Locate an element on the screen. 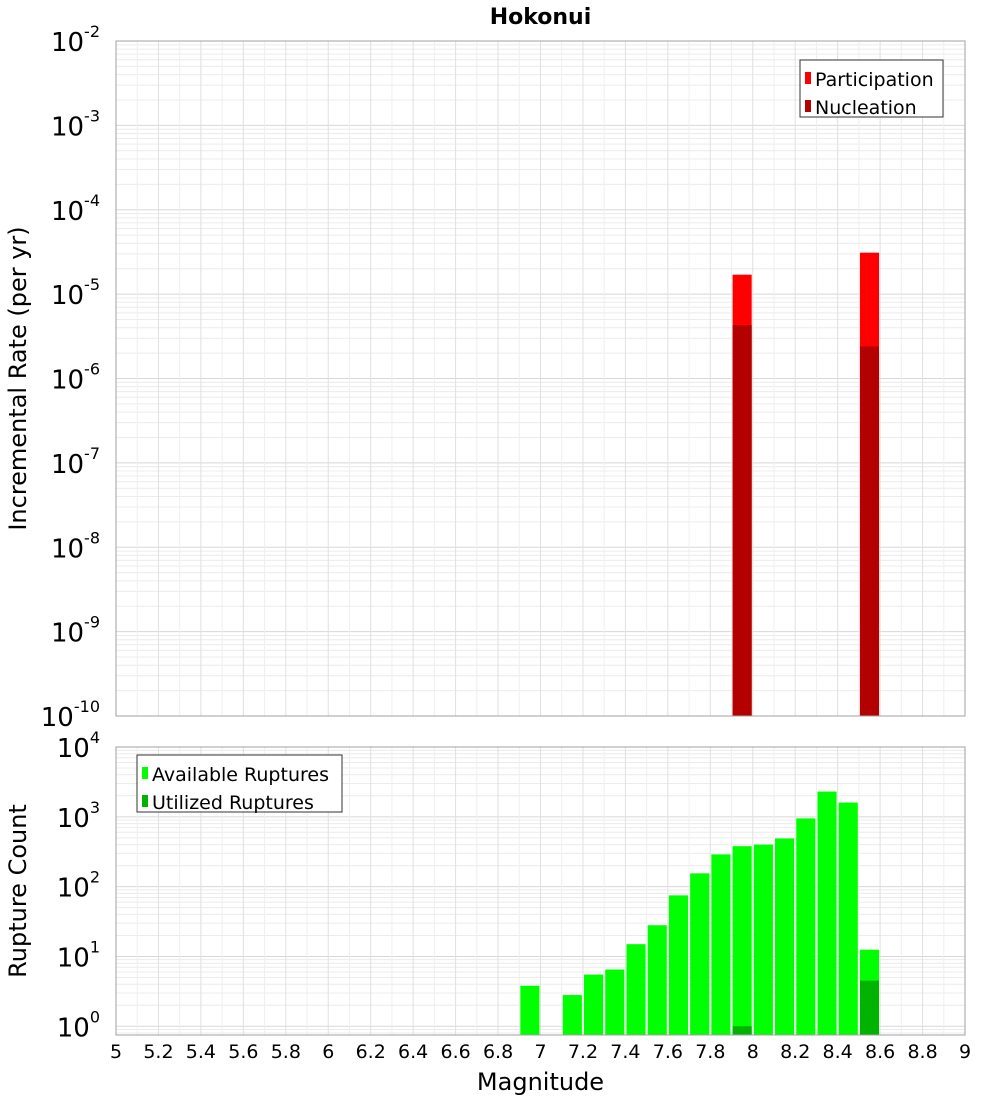  x-tick-label: 5.8 is located at coordinates (286, 1052).